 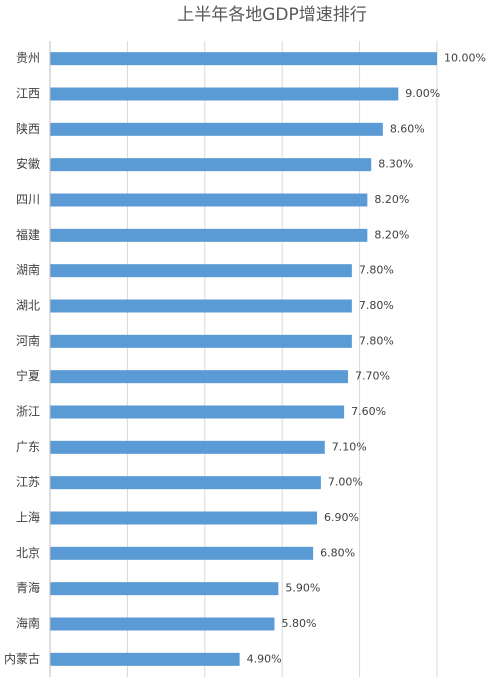 I want to click on y-tick-label: 湖北, so click(x=28, y=305).